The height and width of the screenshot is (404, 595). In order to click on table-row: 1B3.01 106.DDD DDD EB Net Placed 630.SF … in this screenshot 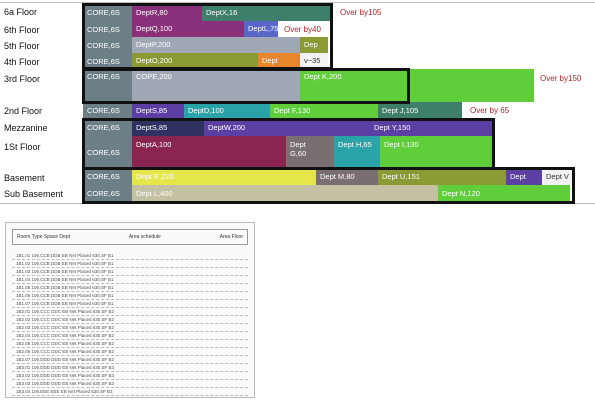, I will do `click(130, 367)`.